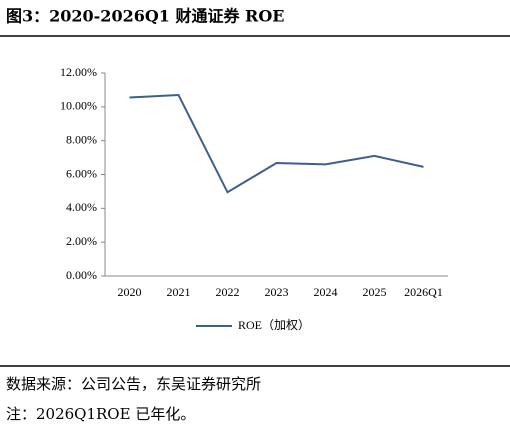 Image resolution: width=510 pixels, height=434 pixels. Describe the element at coordinates (145, 16) in the screenshot. I see `chart-title: 图3：2020-2026Q1 财通证券 ROE` at that location.